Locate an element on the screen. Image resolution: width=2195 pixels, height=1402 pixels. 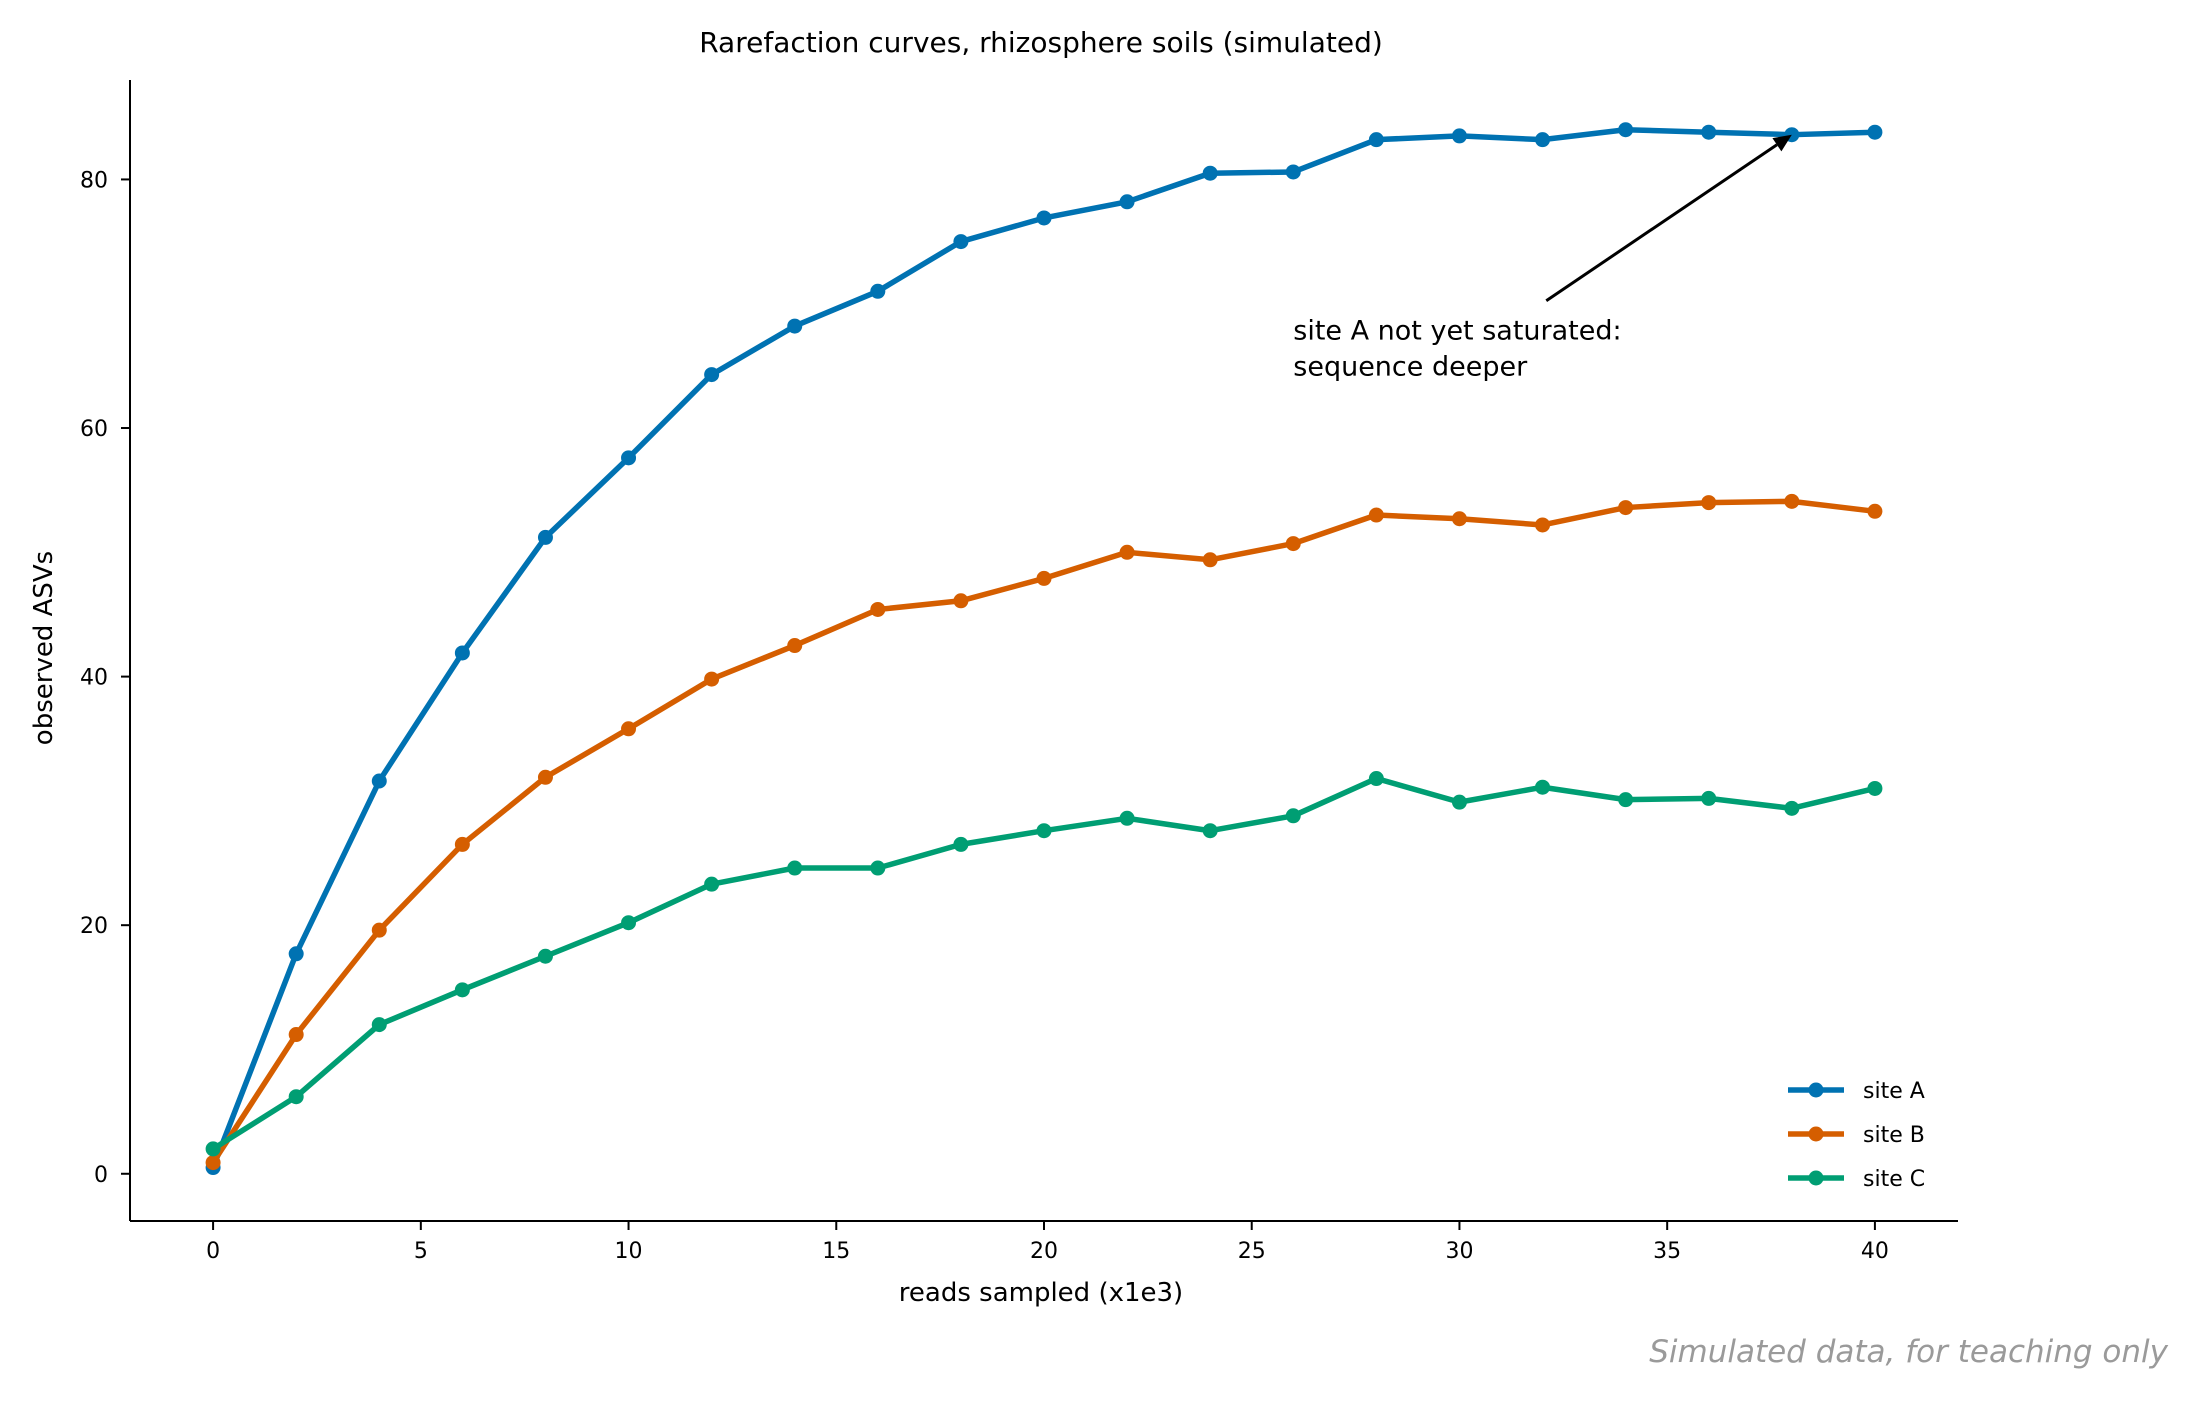
x-tick-label: 25 is located at coordinates (1252, 1251).